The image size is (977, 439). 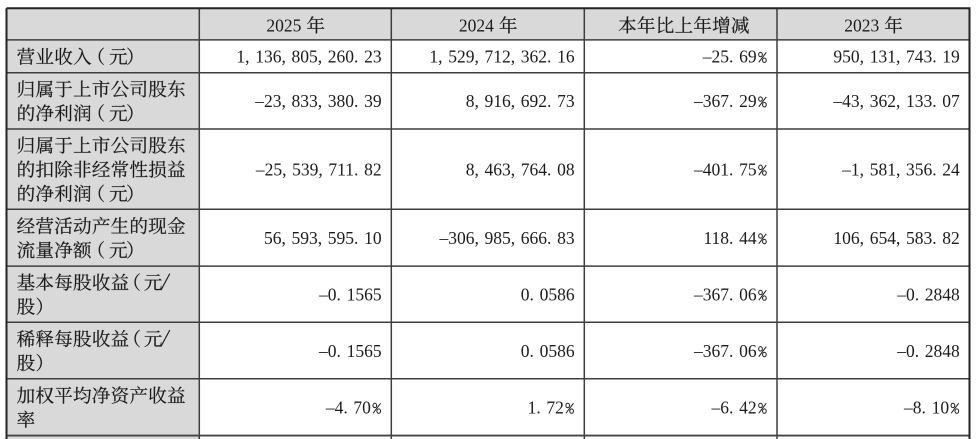 What do you see at coordinates (476, 26) in the screenshot?
I see `svg-text: 2024` at bounding box center [476, 26].